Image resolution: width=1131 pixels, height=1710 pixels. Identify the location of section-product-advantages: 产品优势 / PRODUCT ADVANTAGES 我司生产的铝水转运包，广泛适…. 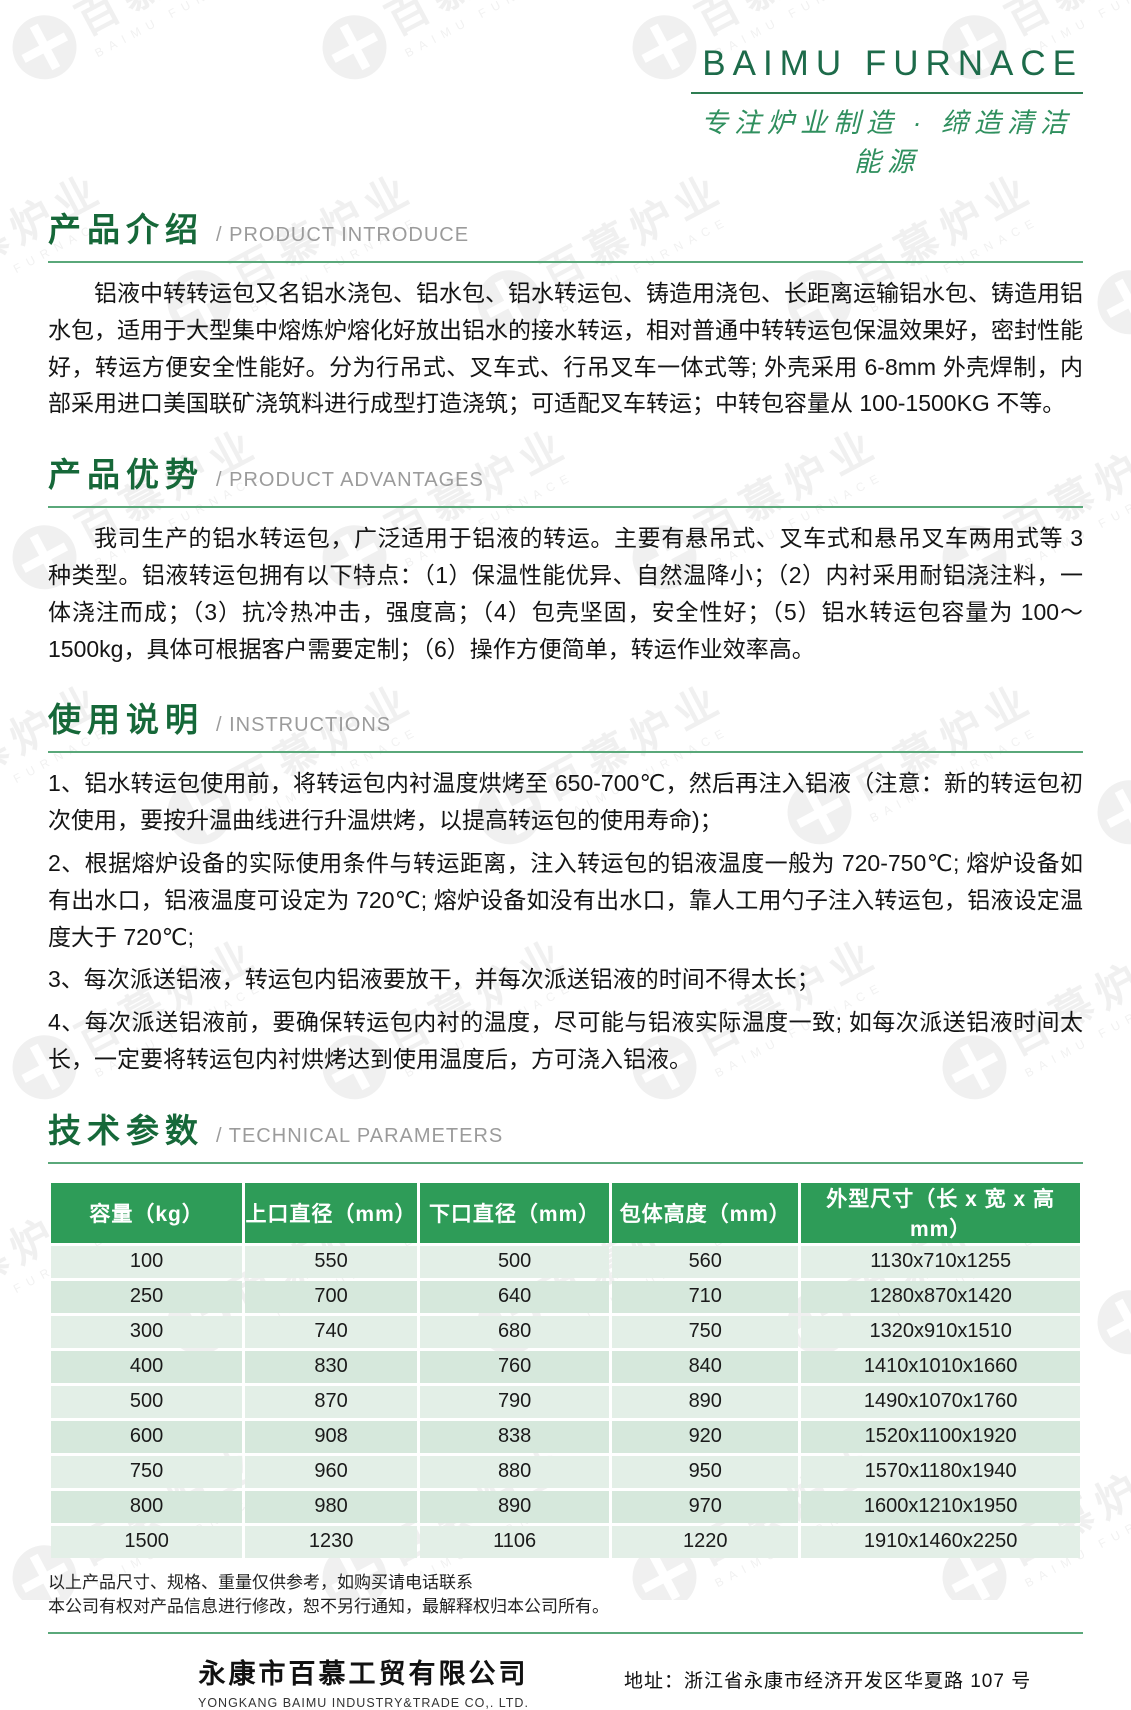
(565, 557).